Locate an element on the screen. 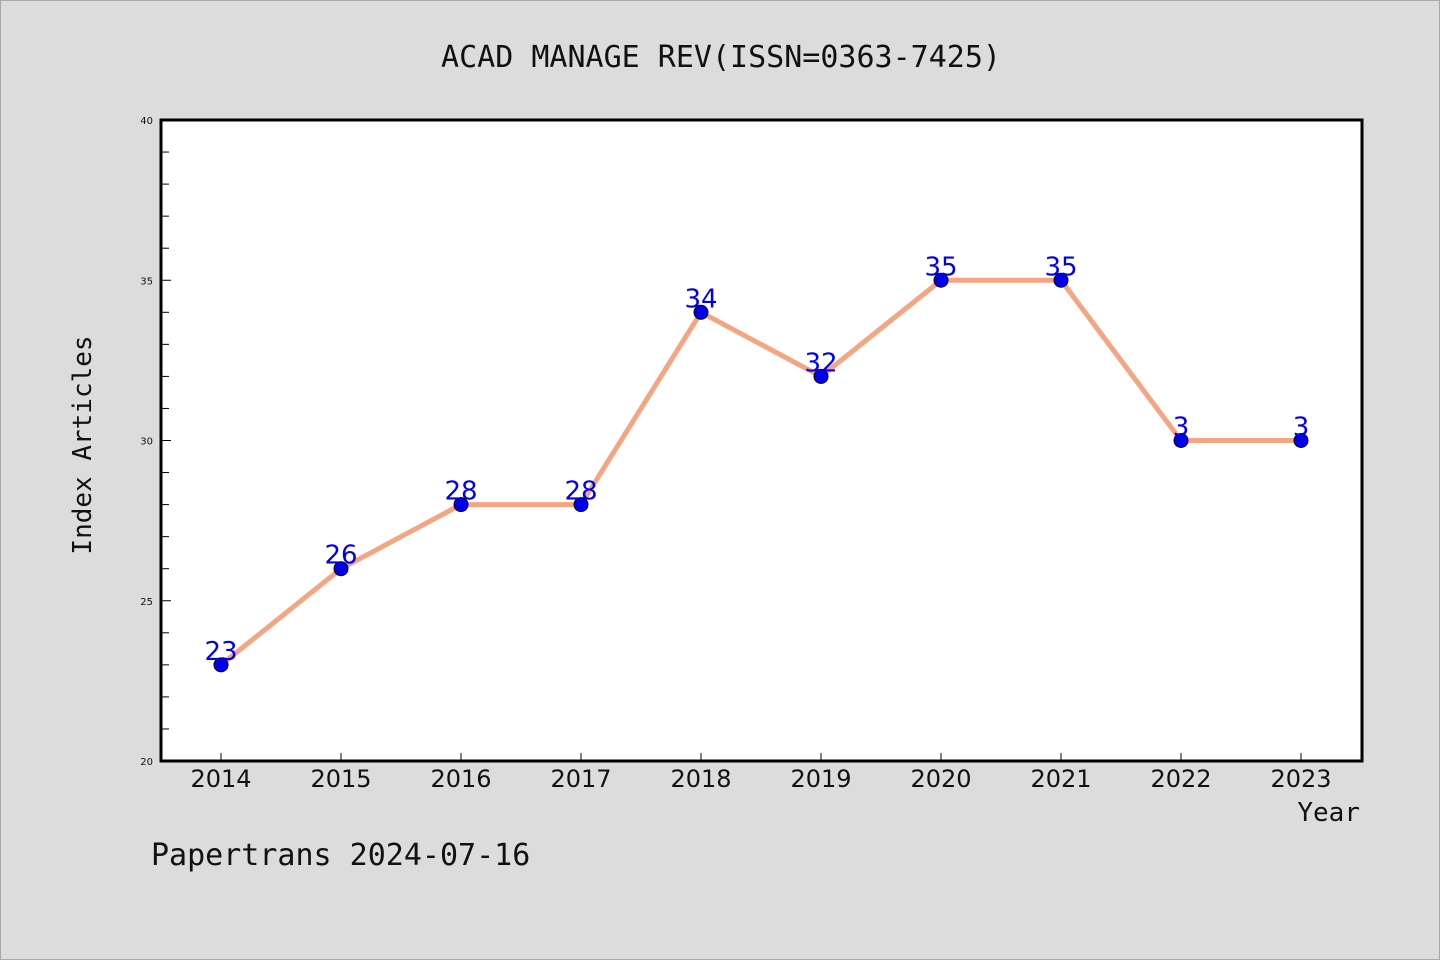  x-tick-label: 2016 is located at coordinates (460, 779).